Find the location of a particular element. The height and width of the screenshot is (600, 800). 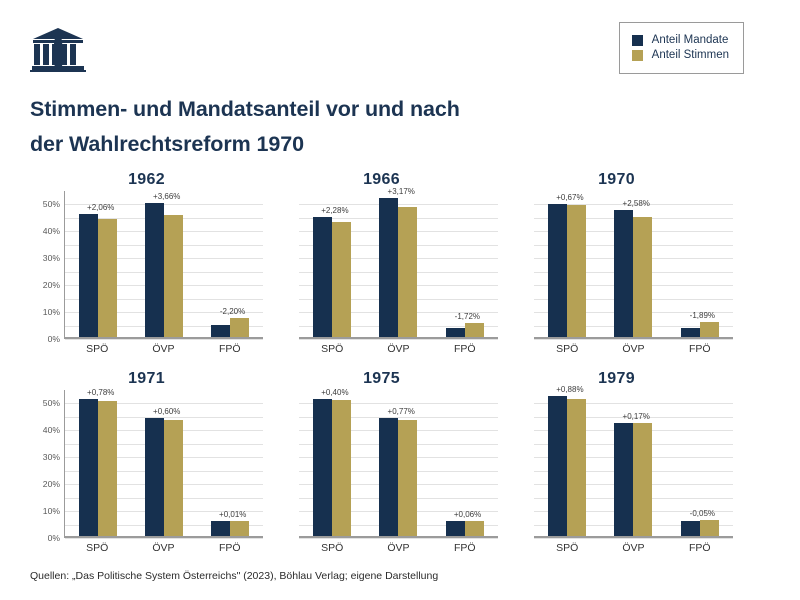

plot-area-1979: +0,88% +0,17% -0,05% is located at coordinates (633, 462).